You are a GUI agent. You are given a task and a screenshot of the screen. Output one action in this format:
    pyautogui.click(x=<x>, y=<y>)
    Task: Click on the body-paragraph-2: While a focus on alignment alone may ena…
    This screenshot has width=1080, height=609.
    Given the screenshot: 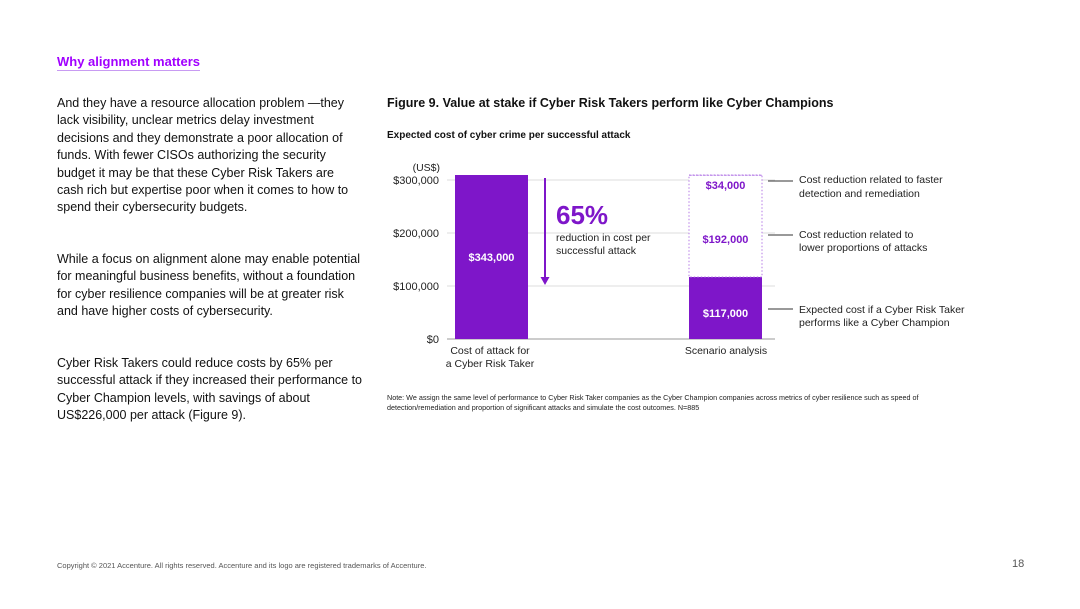 What is the action you would take?
    pyautogui.click(x=208, y=285)
    